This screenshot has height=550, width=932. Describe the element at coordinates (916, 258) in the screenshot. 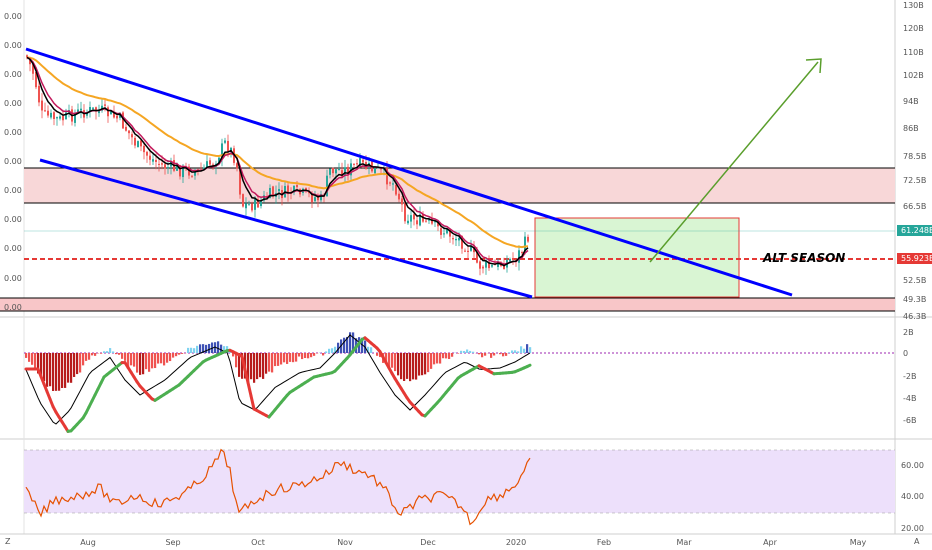

I see `svg-text: 55.923B` at that location.